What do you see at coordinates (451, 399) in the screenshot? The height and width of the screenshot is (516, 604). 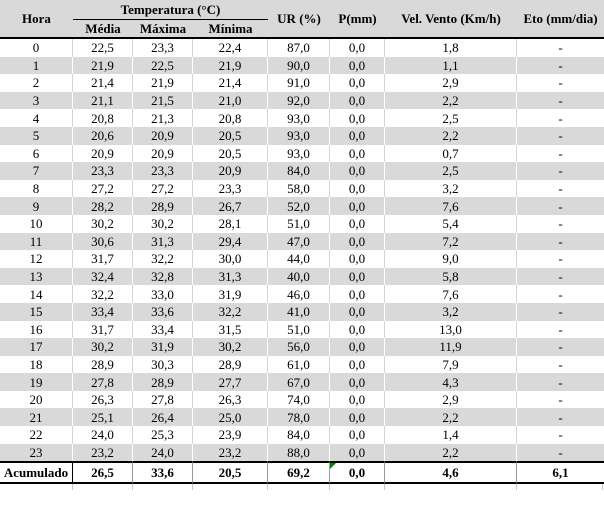 I see `cell-vento: 2,9` at bounding box center [451, 399].